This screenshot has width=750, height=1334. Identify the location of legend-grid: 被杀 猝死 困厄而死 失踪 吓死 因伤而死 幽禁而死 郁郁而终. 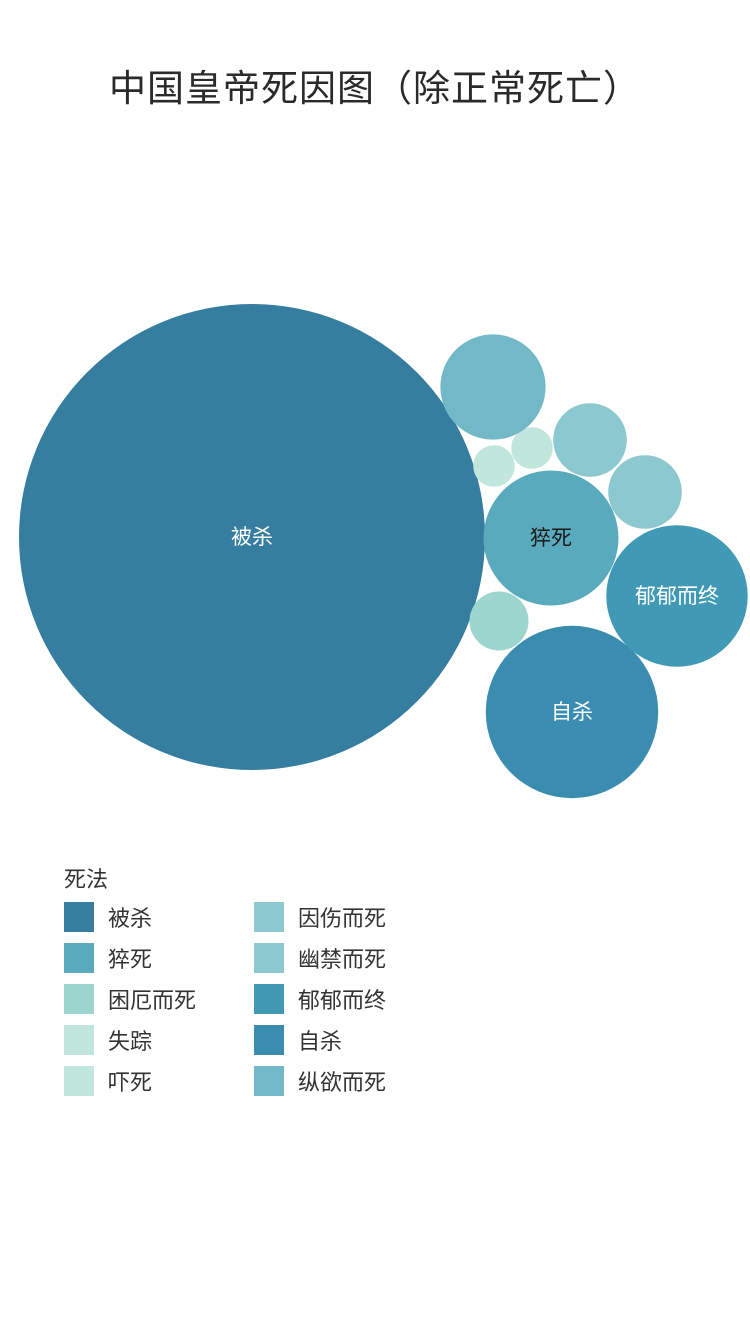
(374, 1004).